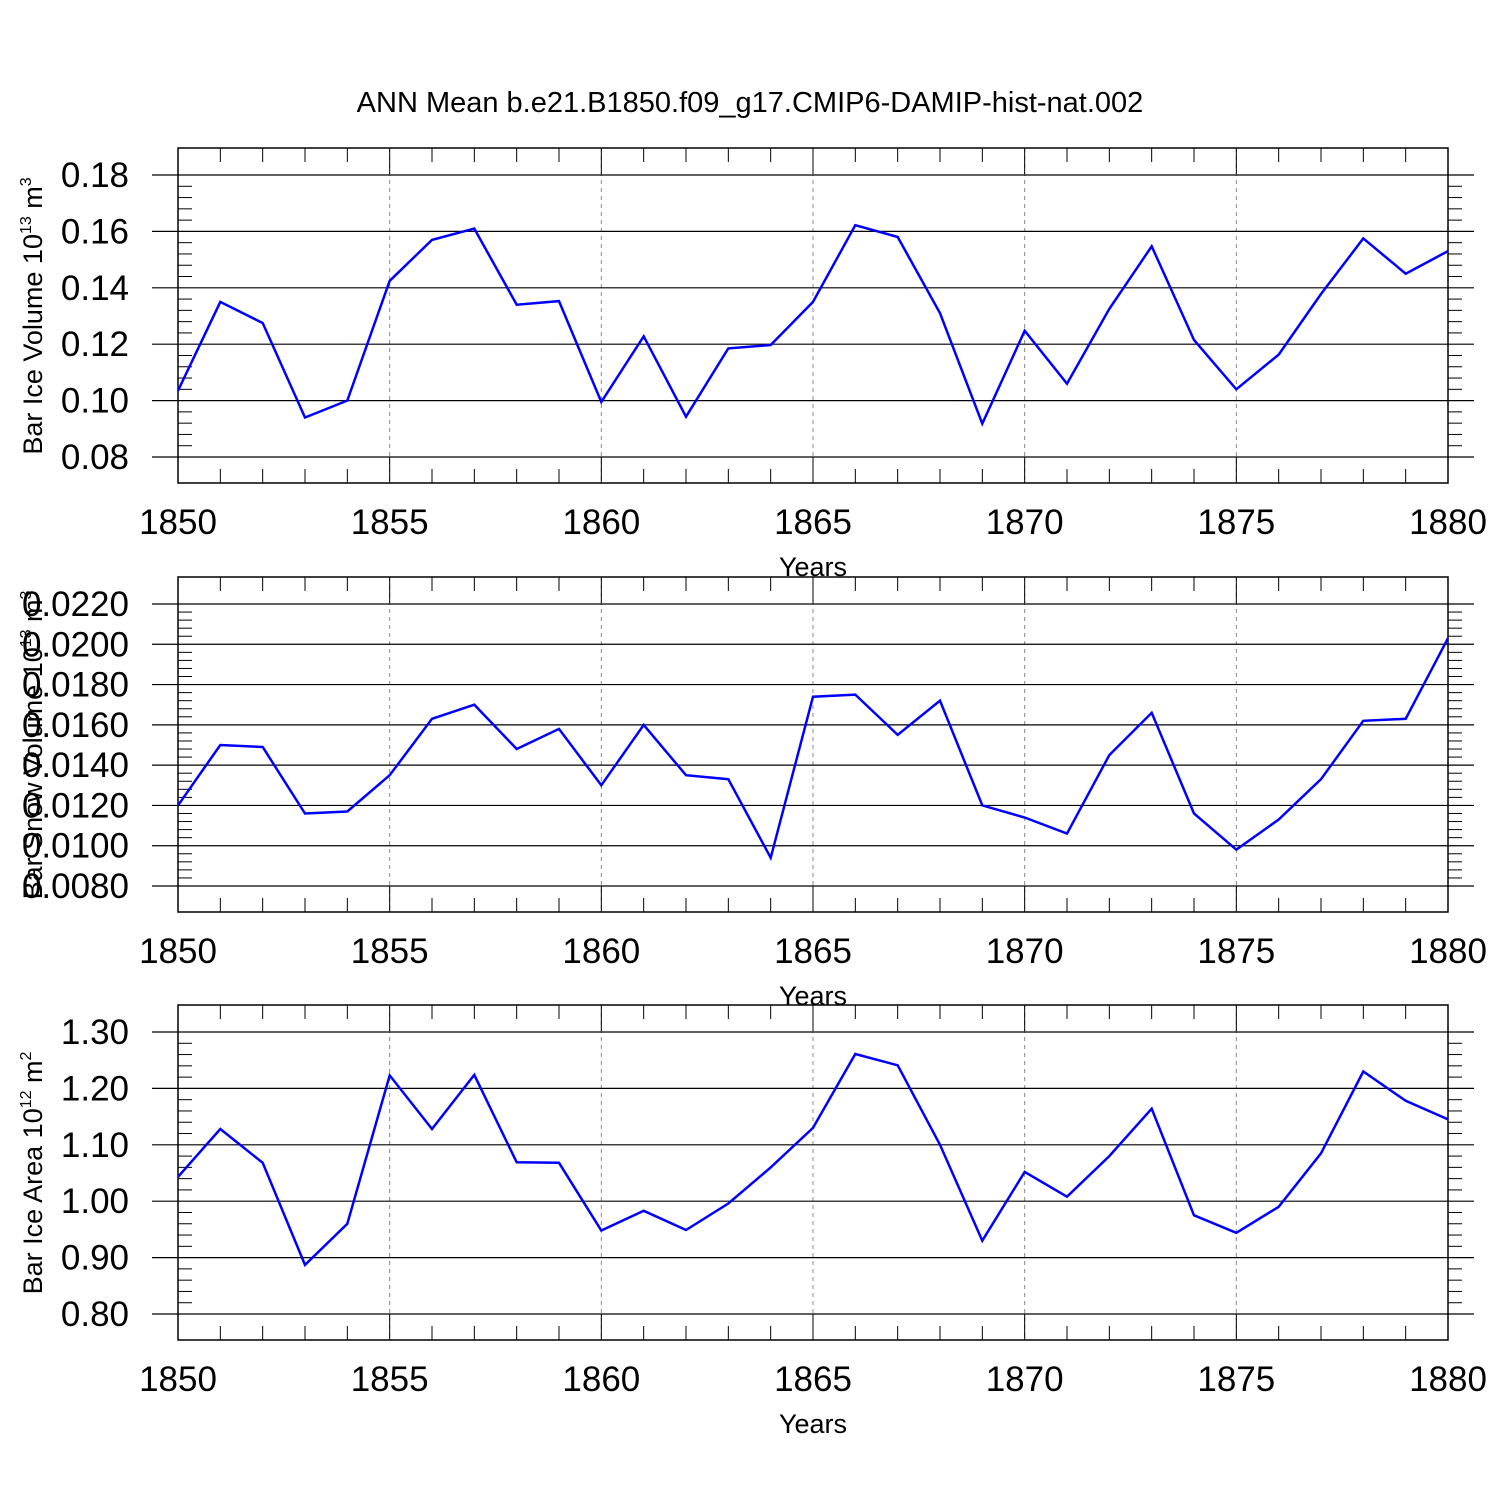  I want to click on y-tick-label: 0.08, so click(95, 457).